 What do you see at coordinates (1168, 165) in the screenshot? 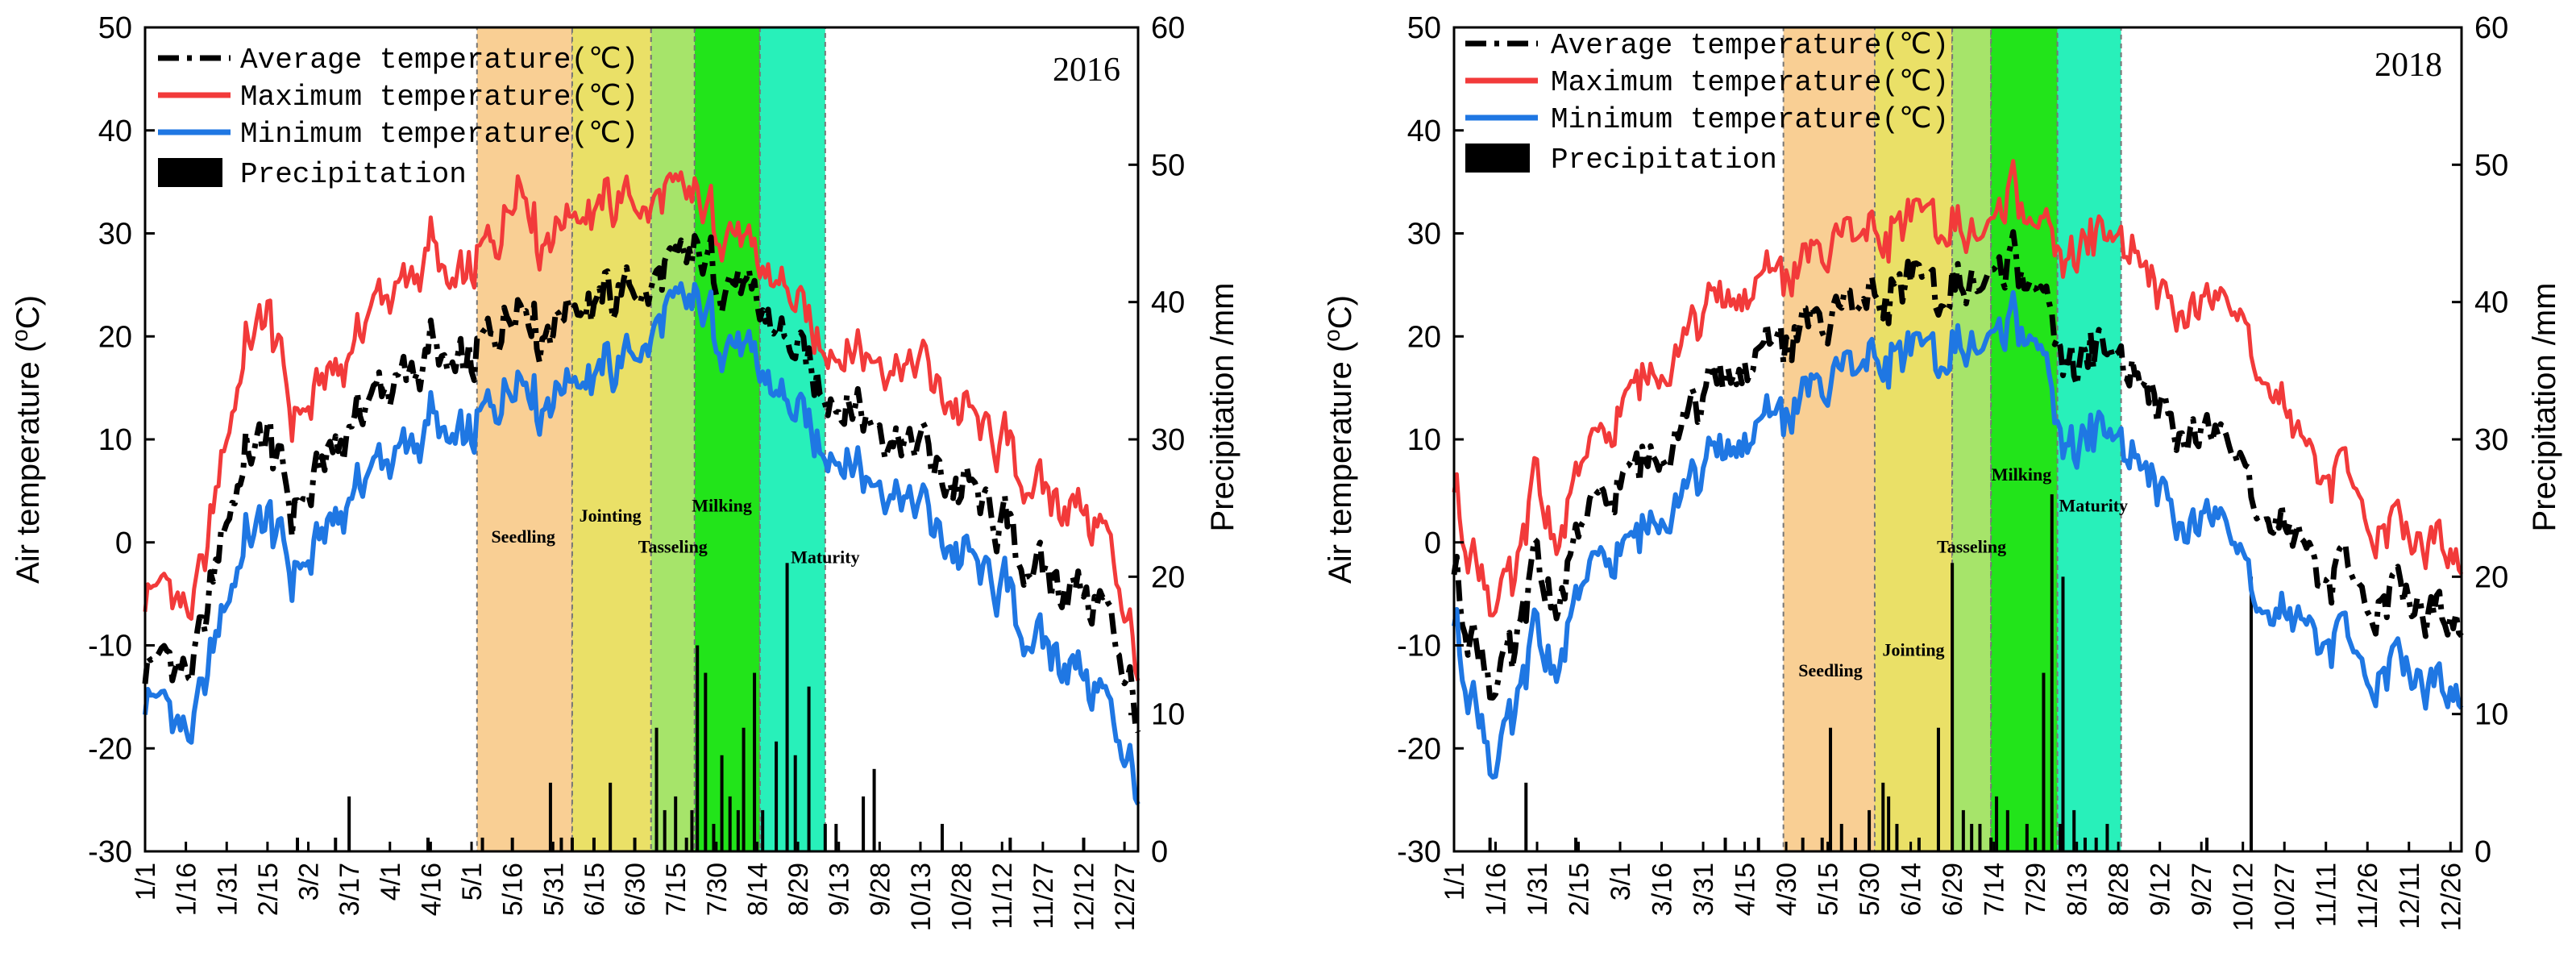
I see `y2-tick-label: 50` at bounding box center [1168, 165].